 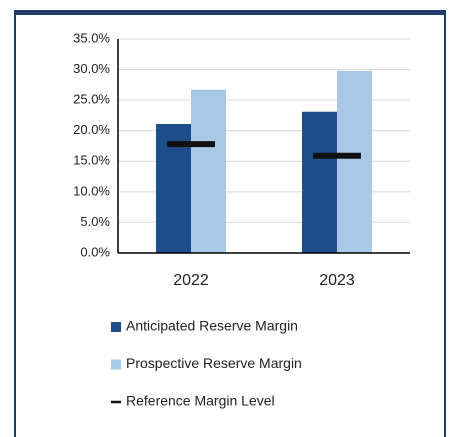 I want to click on y-tick-label: 35.0%, so click(x=91, y=37).